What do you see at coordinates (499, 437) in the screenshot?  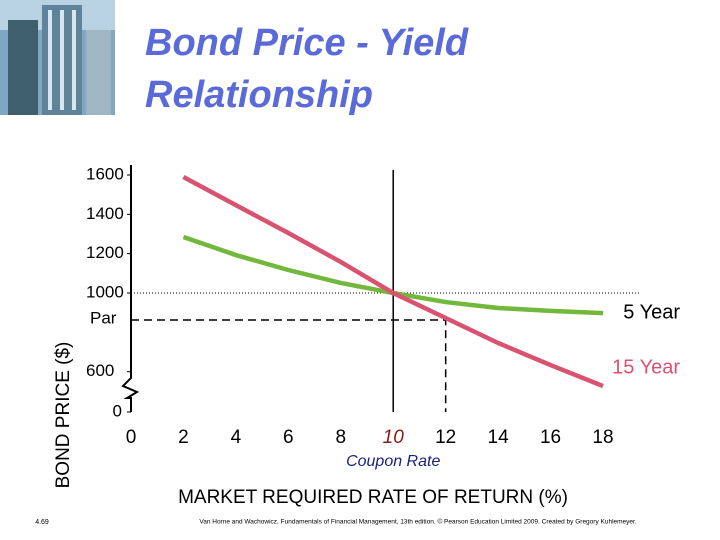 I see `x-tick-label: 14` at bounding box center [499, 437].